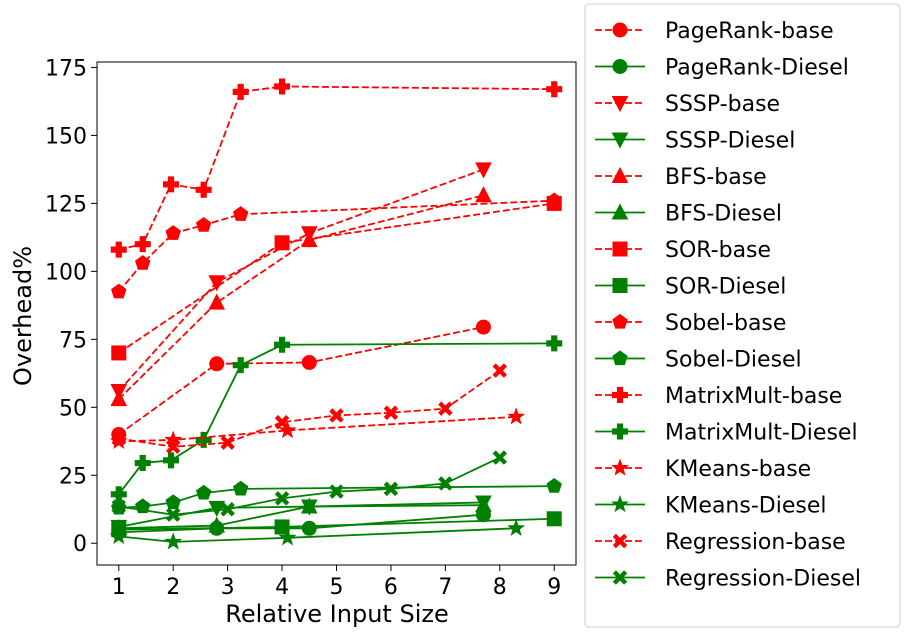 This screenshot has width=909, height=637. Describe the element at coordinates (301, 380) in the screenshot. I see `series-pagerank-base` at that location.